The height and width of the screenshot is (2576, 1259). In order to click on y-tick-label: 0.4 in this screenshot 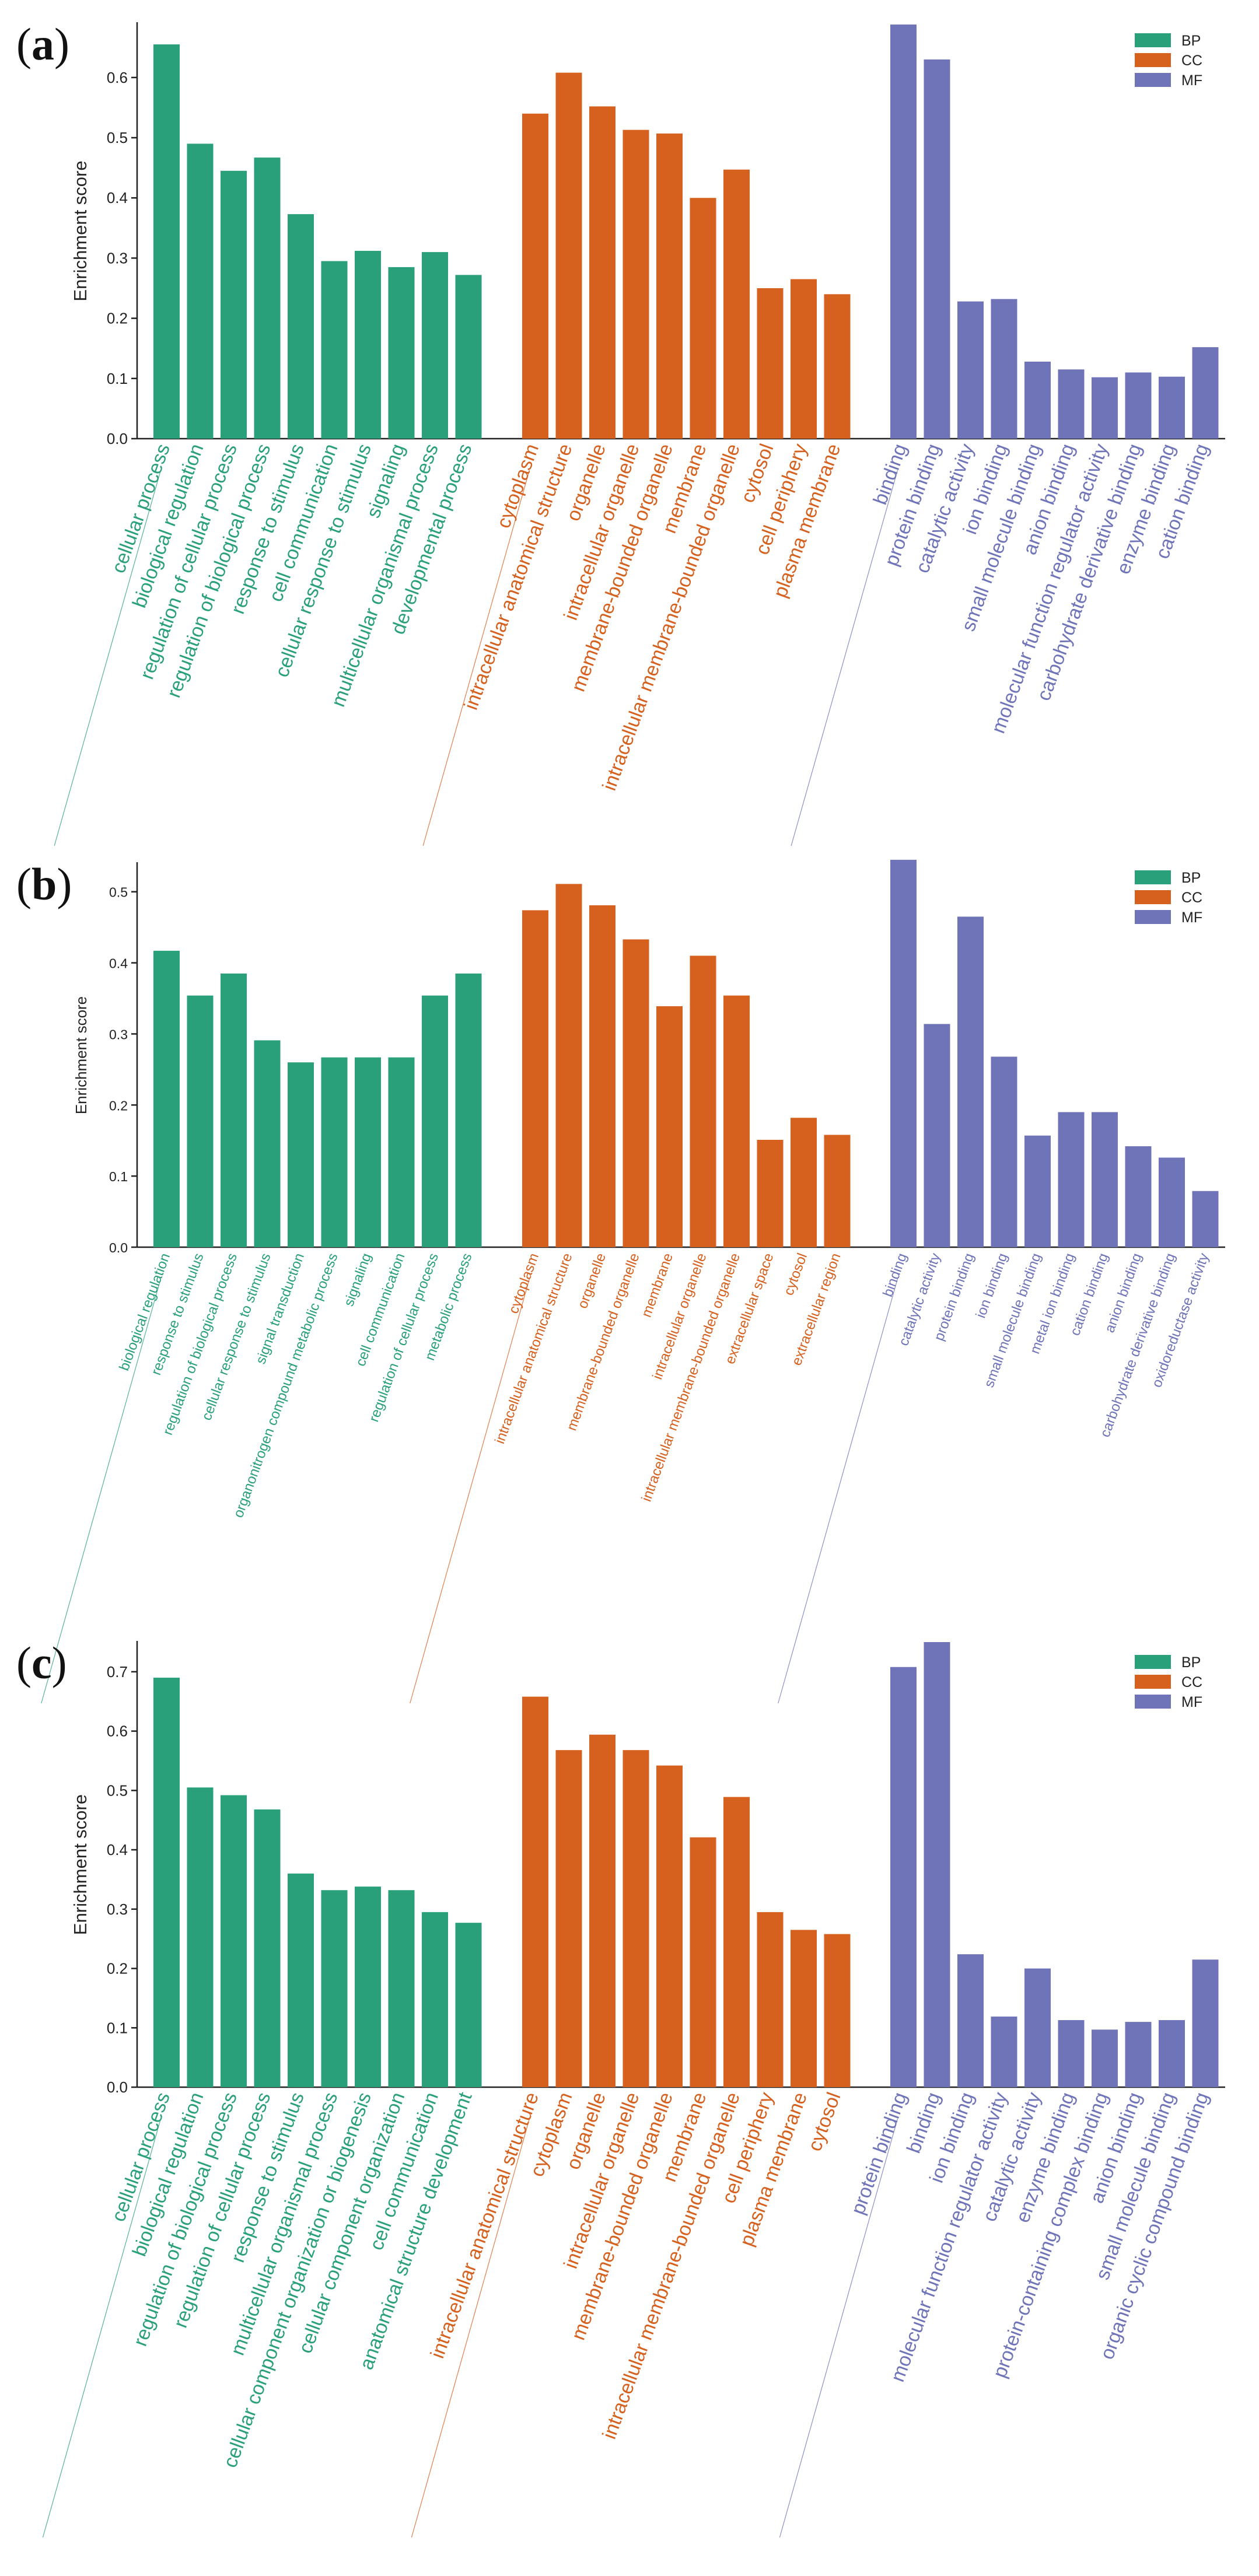, I will do `click(118, 963)`.